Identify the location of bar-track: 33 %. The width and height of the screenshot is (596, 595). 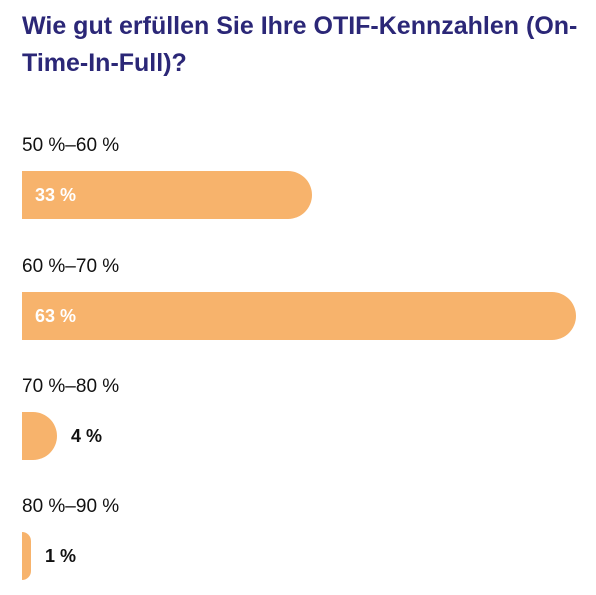
(299, 195).